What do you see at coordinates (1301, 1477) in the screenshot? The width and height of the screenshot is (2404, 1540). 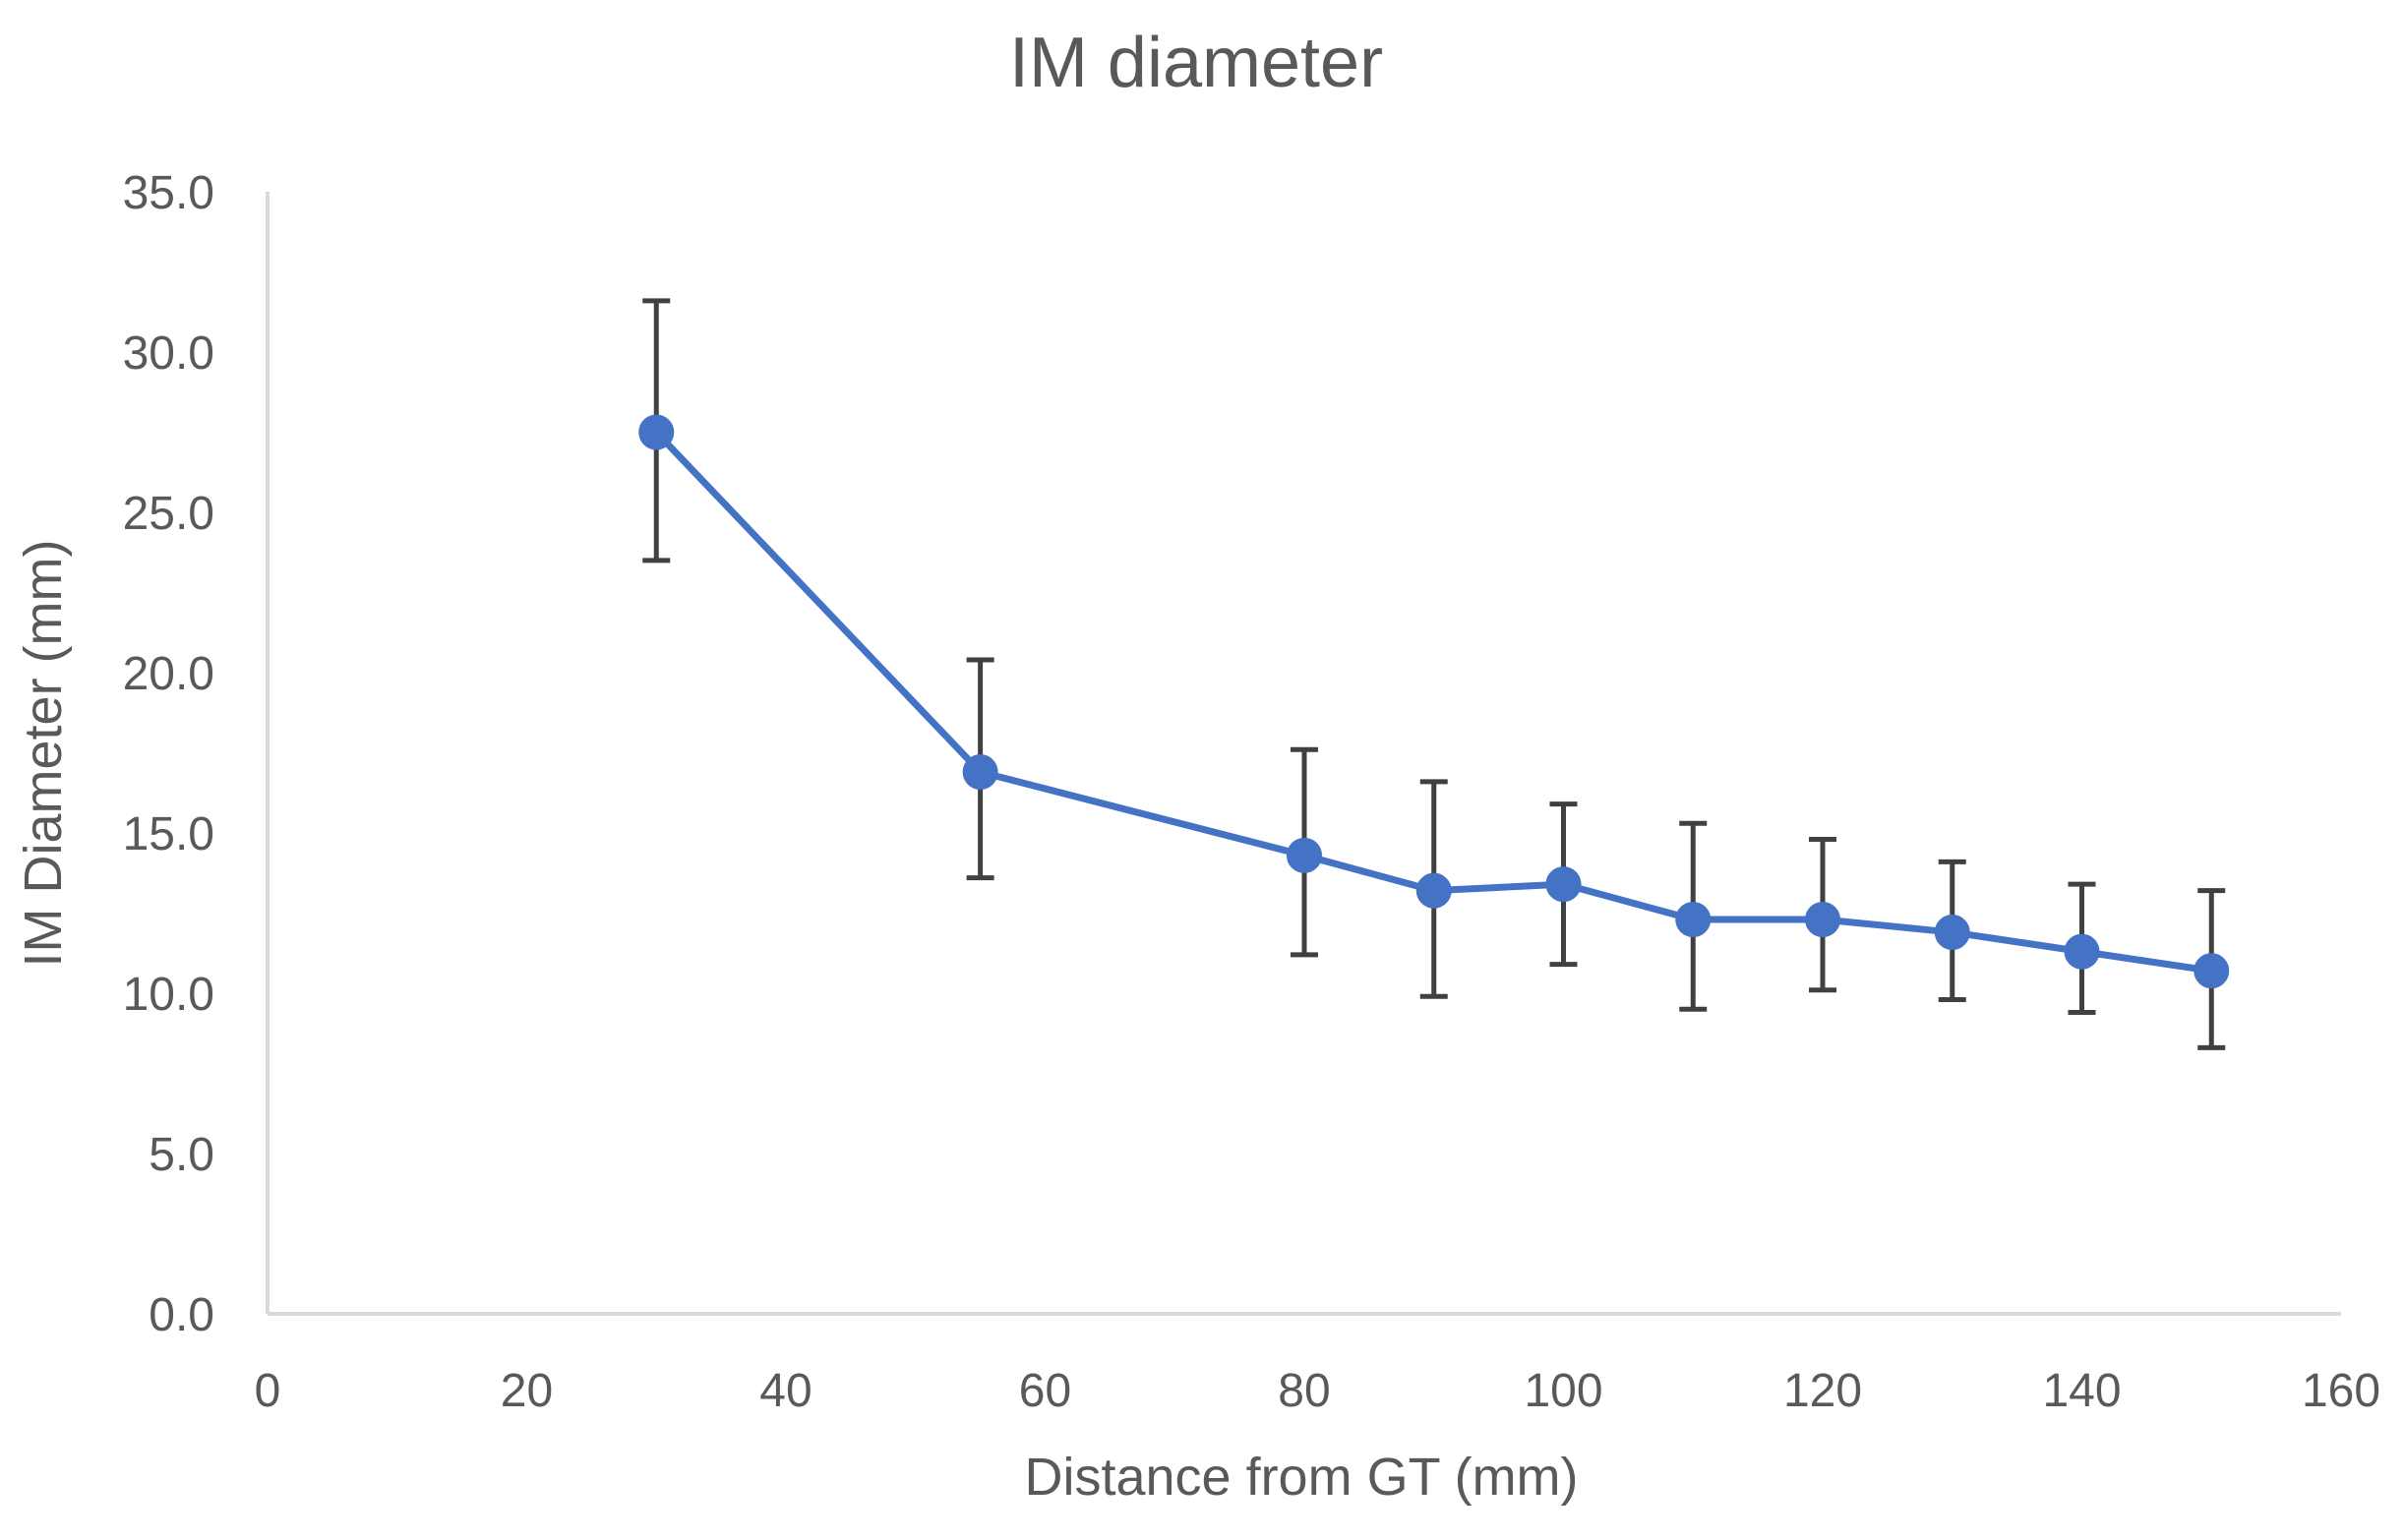 I see `x-axis-label: Distance from GT (mm)` at bounding box center [1301, 1477].